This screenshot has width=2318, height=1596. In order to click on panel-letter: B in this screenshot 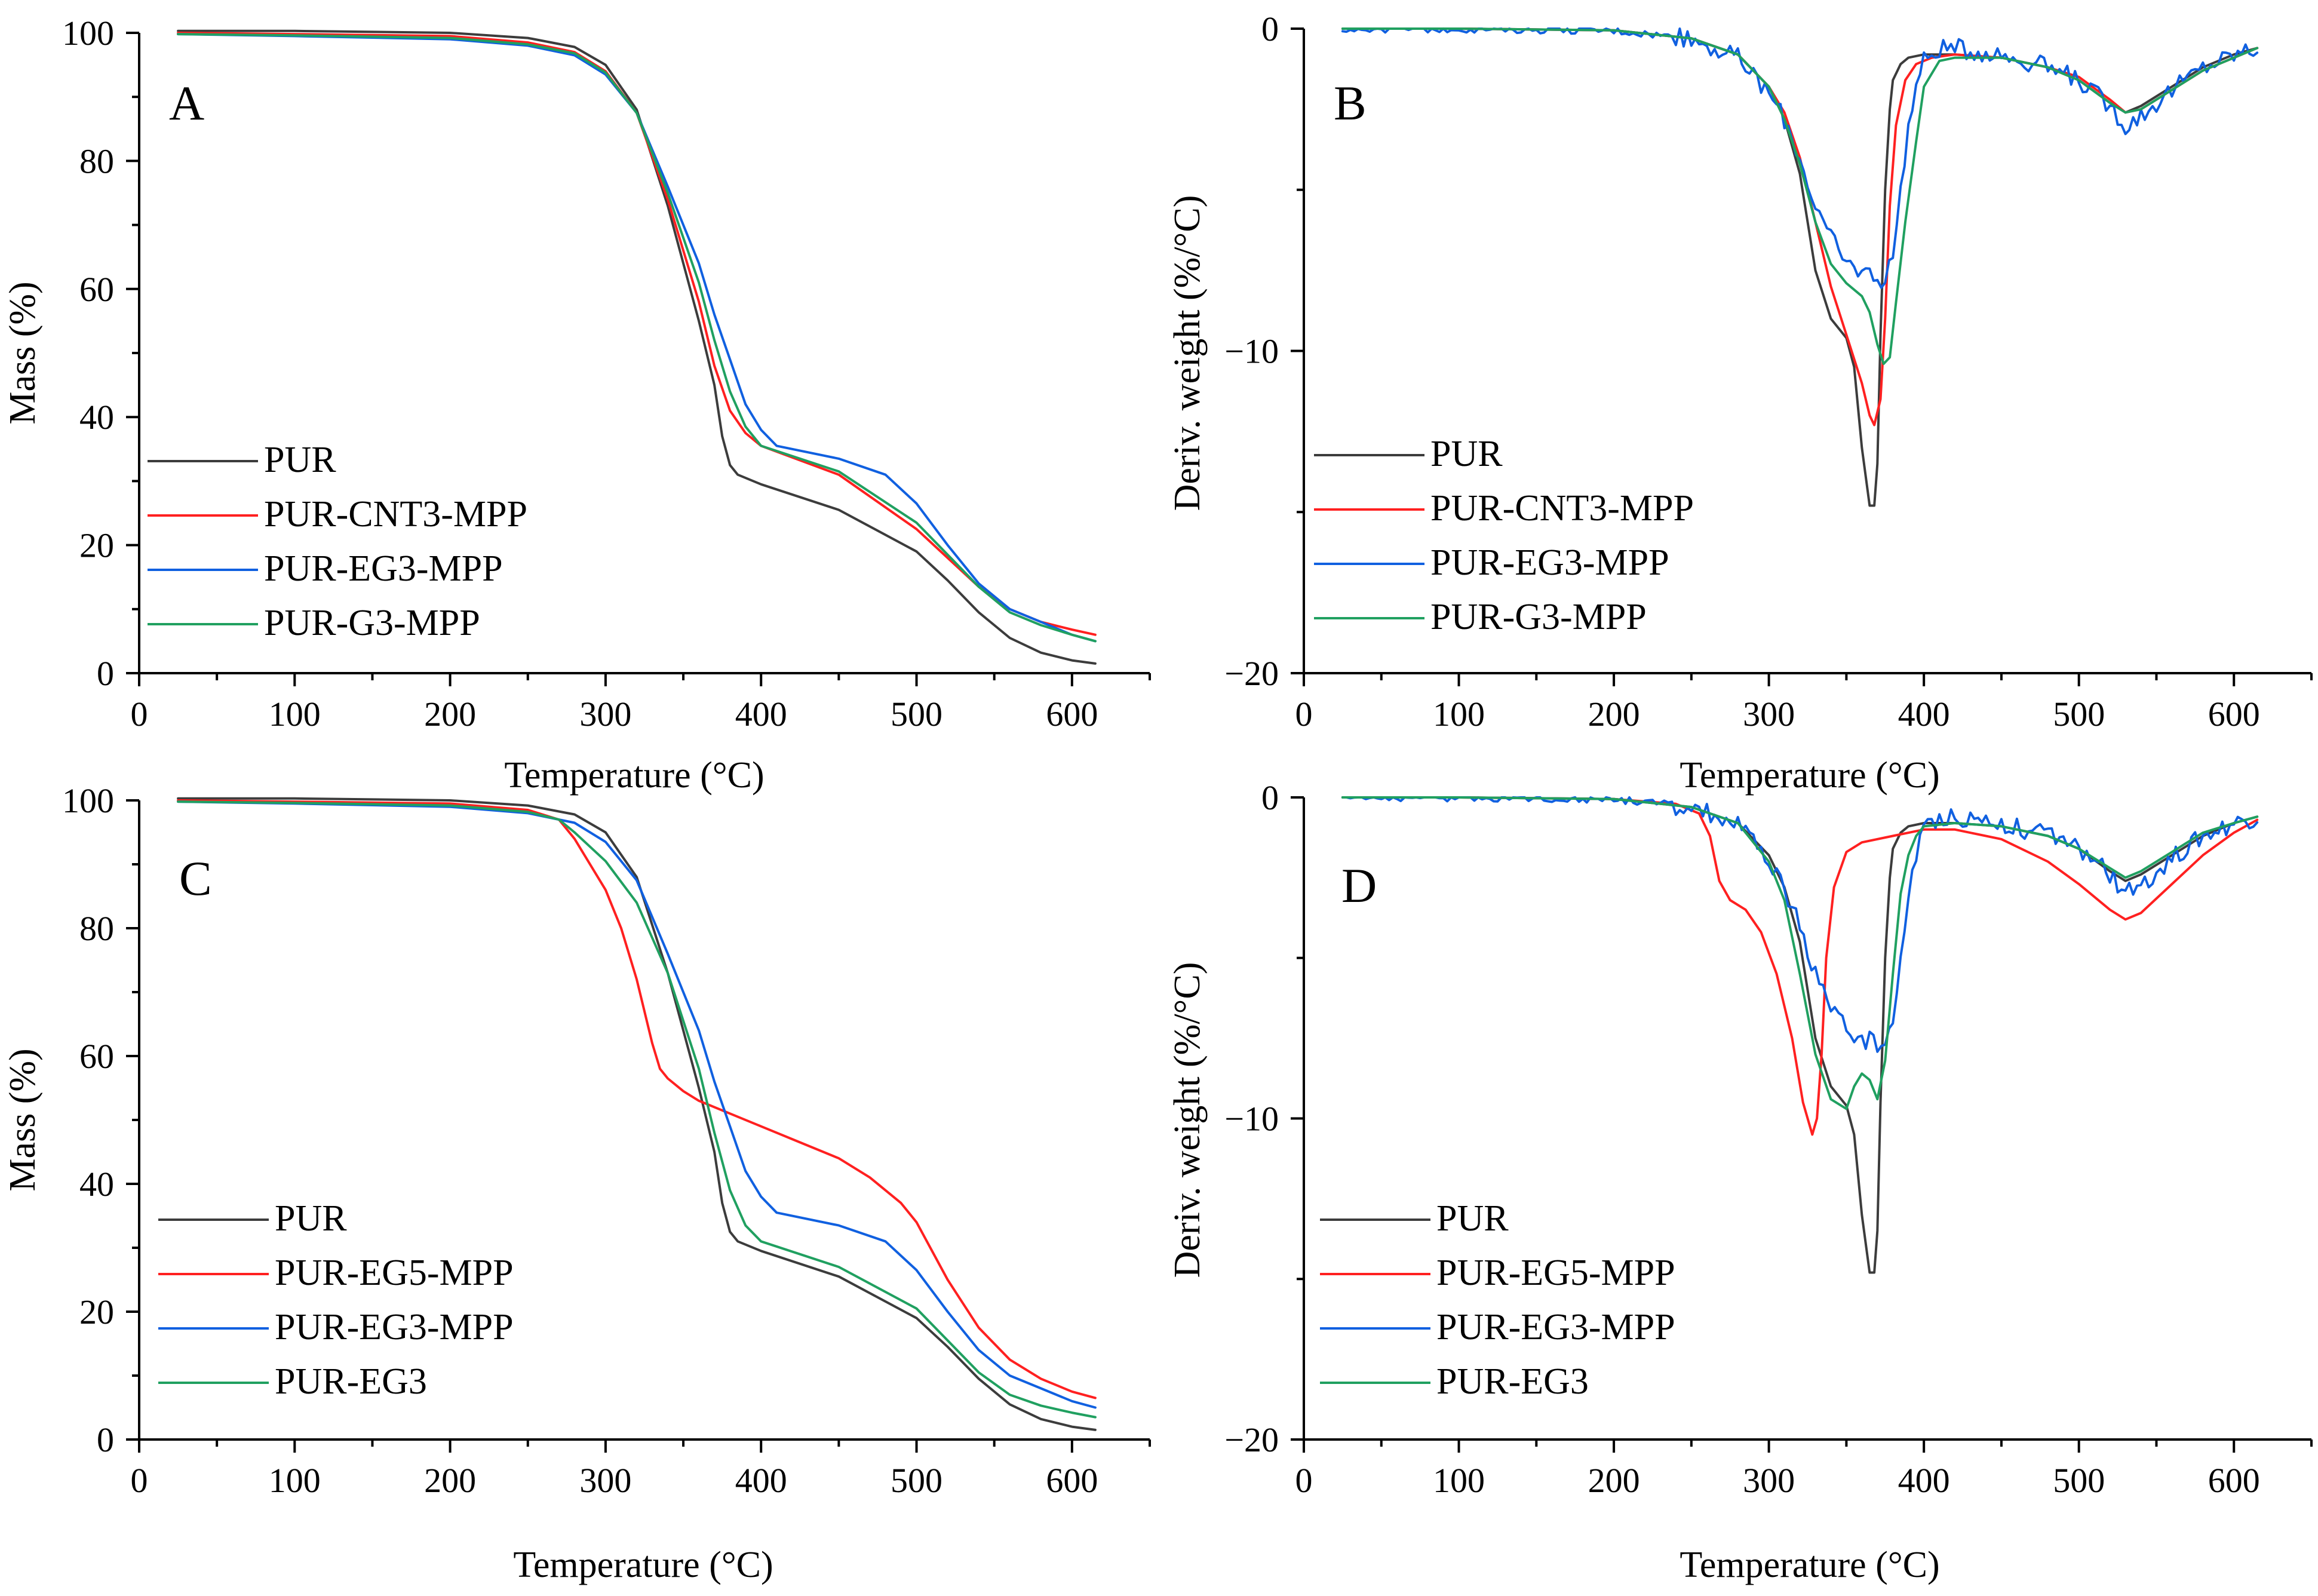, I will do `click(1350, 103)`.